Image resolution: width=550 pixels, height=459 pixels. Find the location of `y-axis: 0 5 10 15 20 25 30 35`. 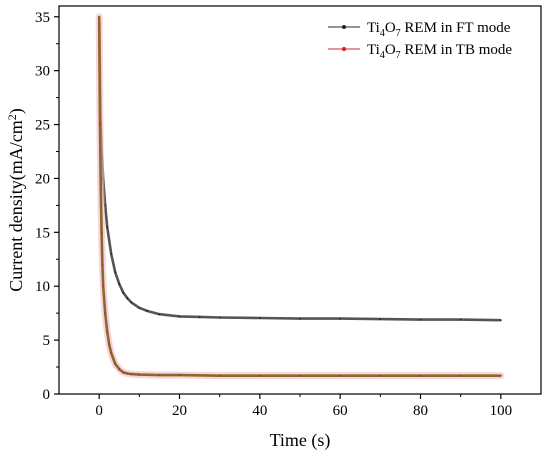

y-axis: 0 5 10 15 20 25 30 35 is located at coordinates (47, 206).